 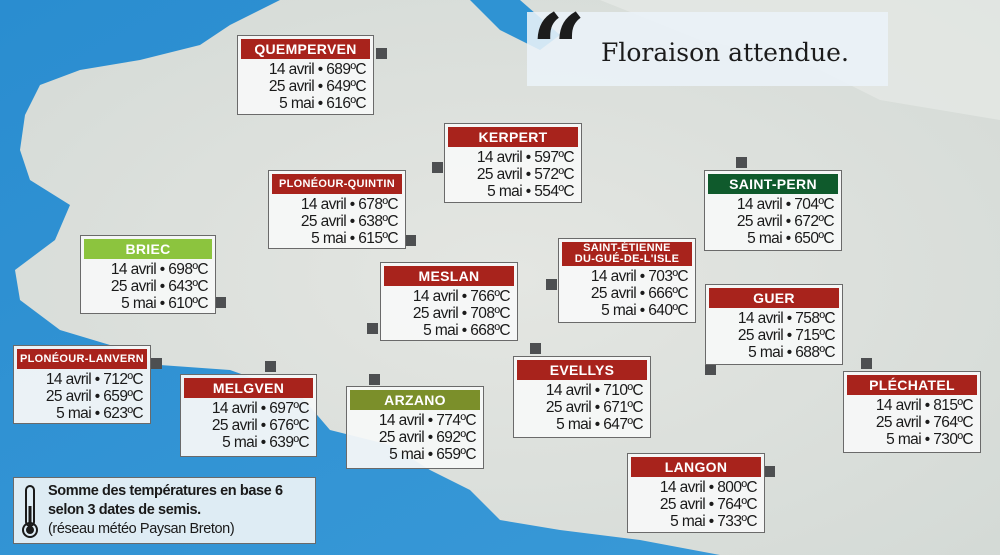 I want to click on station-value-row: 25 avril • 638ºC, so click(x=349, y=221).